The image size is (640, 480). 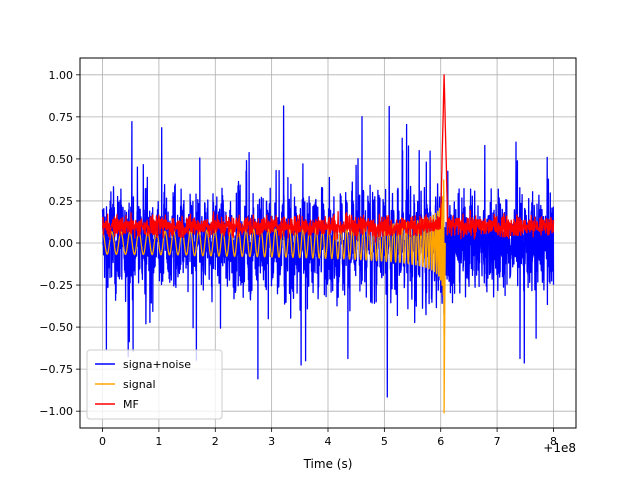 I want to click on y-tick-label-4: 0.00, so click(x=61, y=243).